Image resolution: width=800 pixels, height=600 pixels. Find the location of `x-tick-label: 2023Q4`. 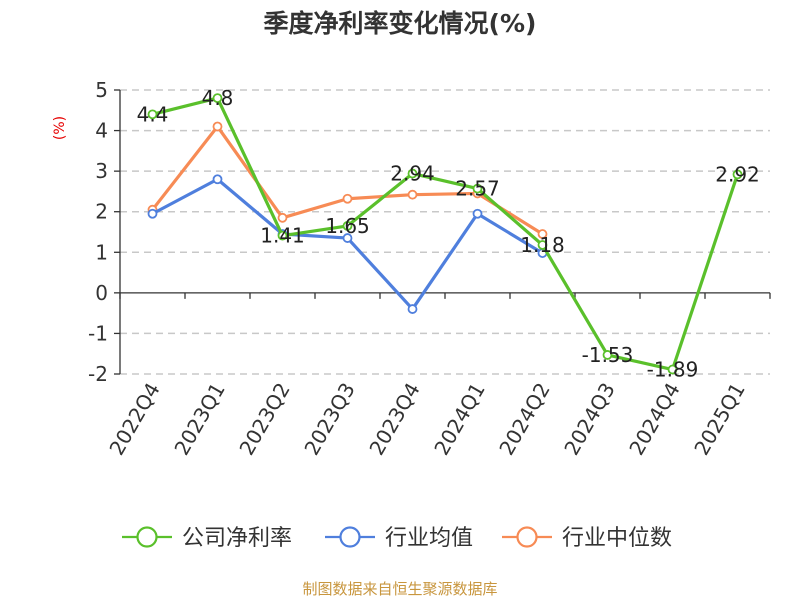

x-tick-label: 2023Q4 is located at coordinates (394, 419).